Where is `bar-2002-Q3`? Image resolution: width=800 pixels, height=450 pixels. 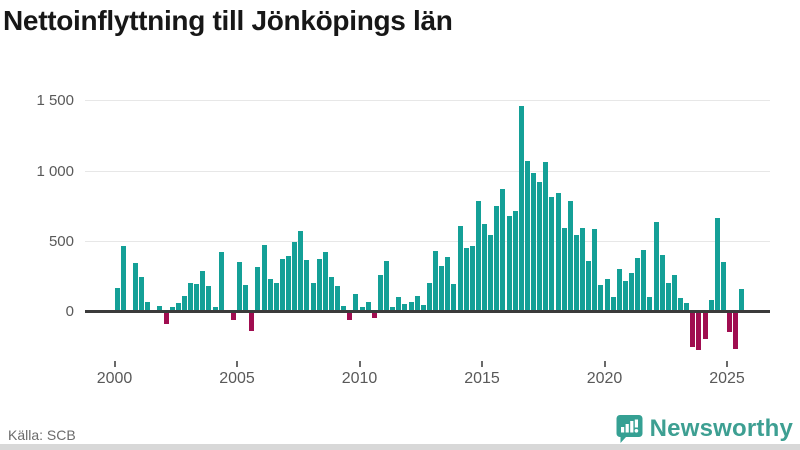
bar-2002-Q3 is located at coordinates (178, 307).